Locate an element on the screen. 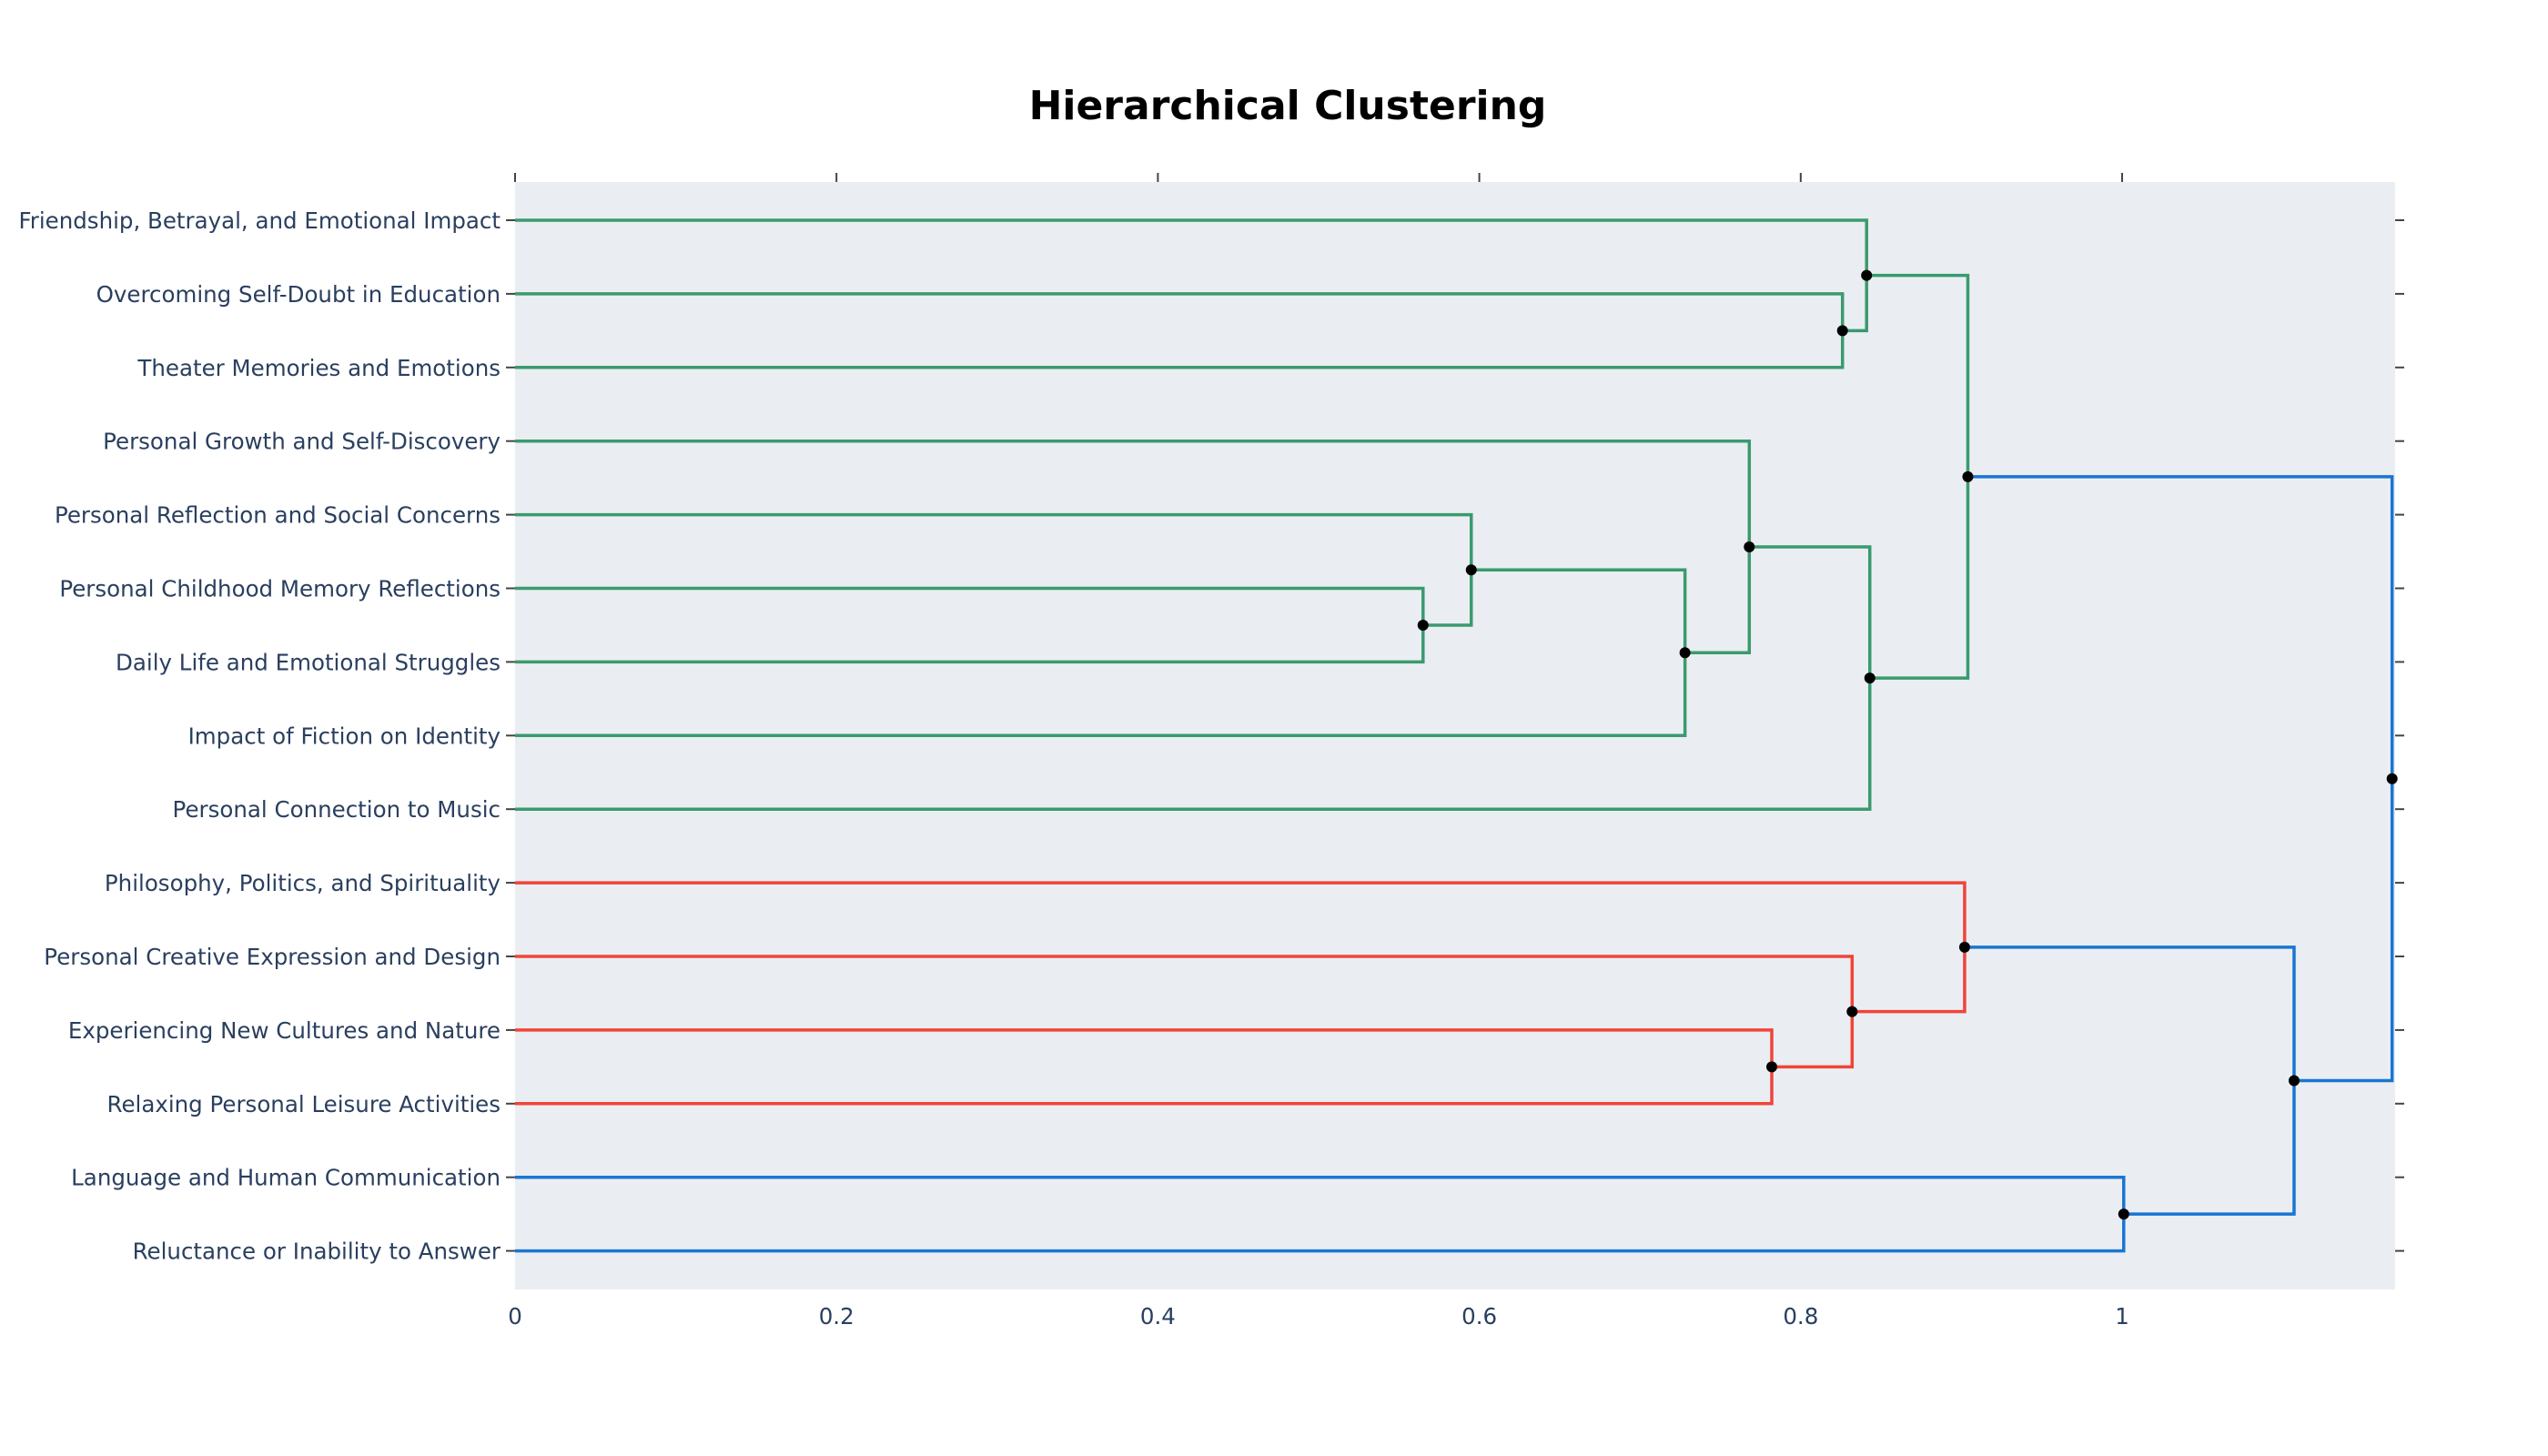  x-tick-label: 0.4 is located at coordinates (1158, 1317).